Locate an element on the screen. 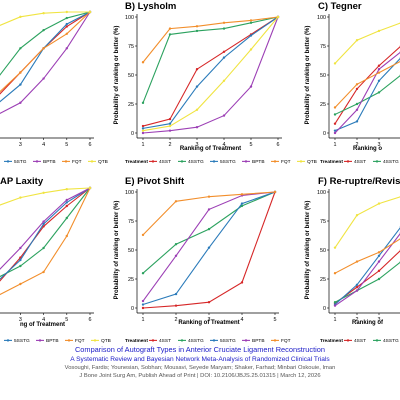 This screenshot has height=400, width=400. x-axis-label: Ranking of Treatment is located at coordinates (210, 149).